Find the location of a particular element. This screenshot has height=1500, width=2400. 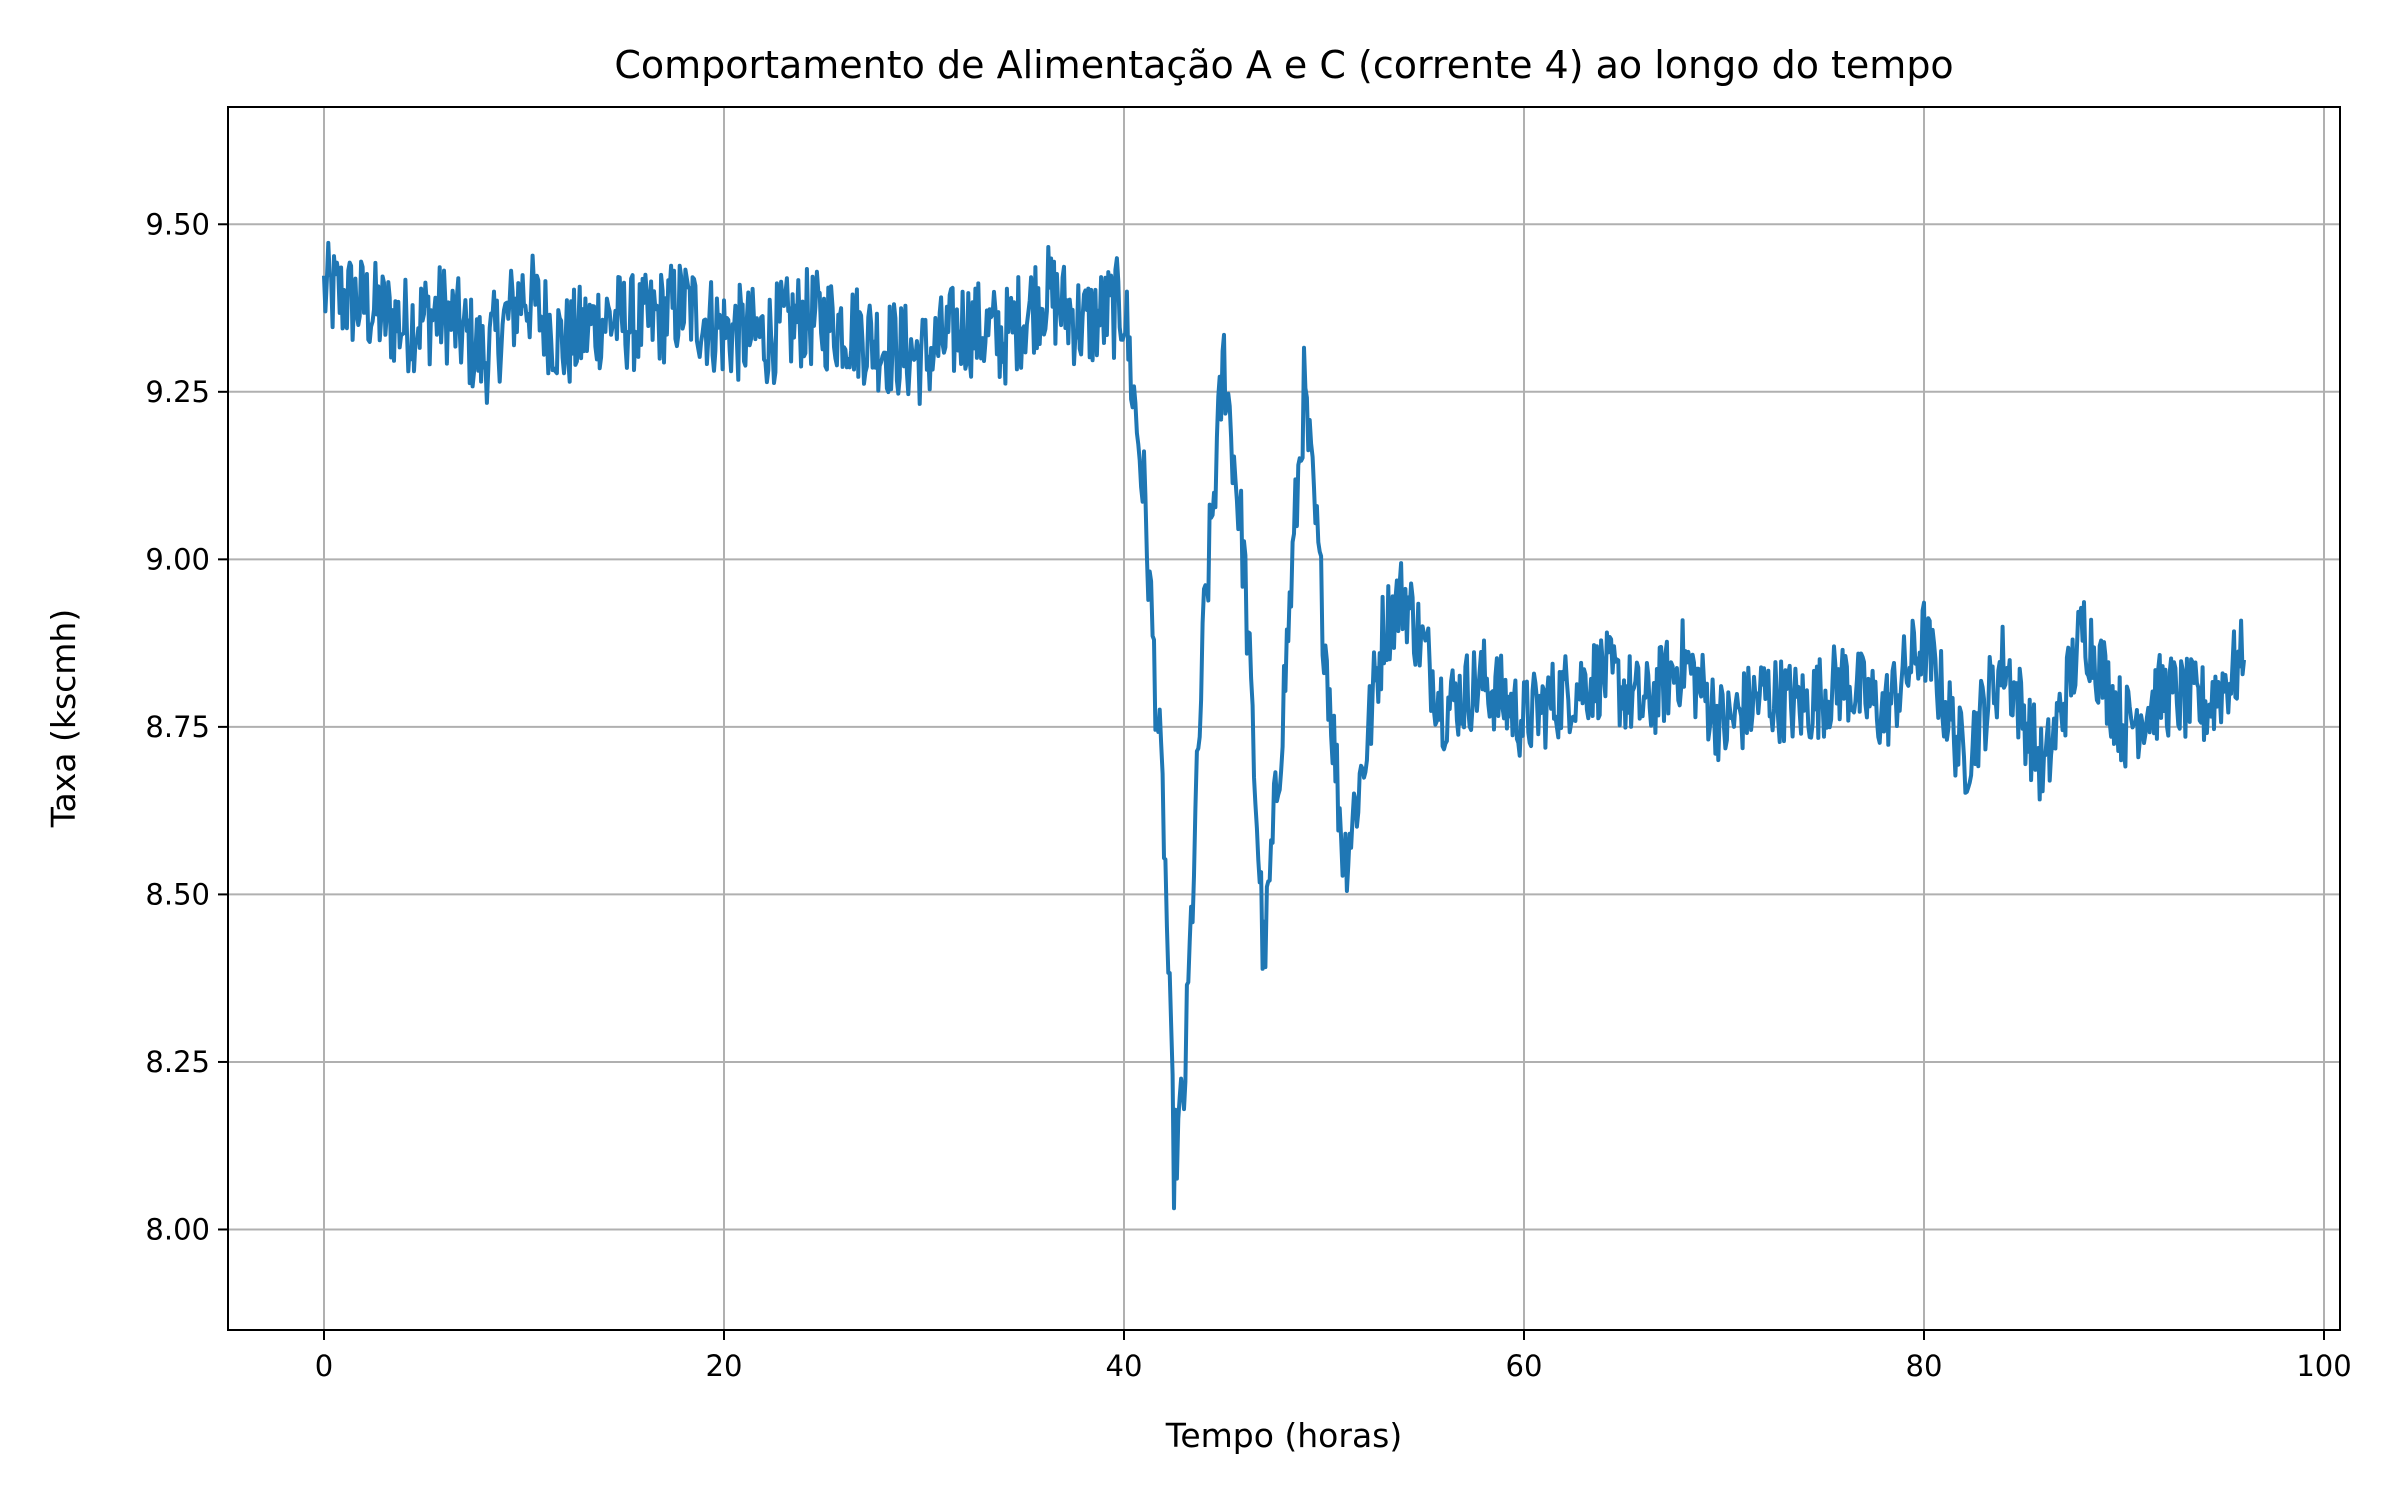

y-axis-label: Taxa (kscmh) is located at coordinates (63, 718).